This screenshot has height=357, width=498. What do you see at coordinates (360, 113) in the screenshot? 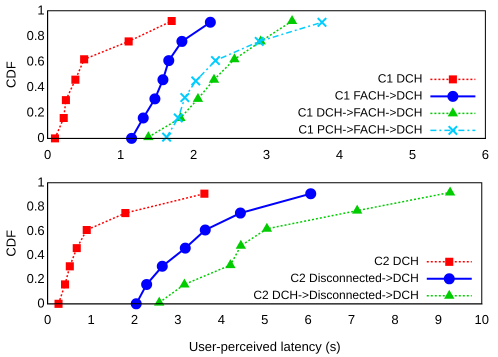
I see `legend-label: C1 DCH->FACH->DCH` at bounding box center [360, 113].